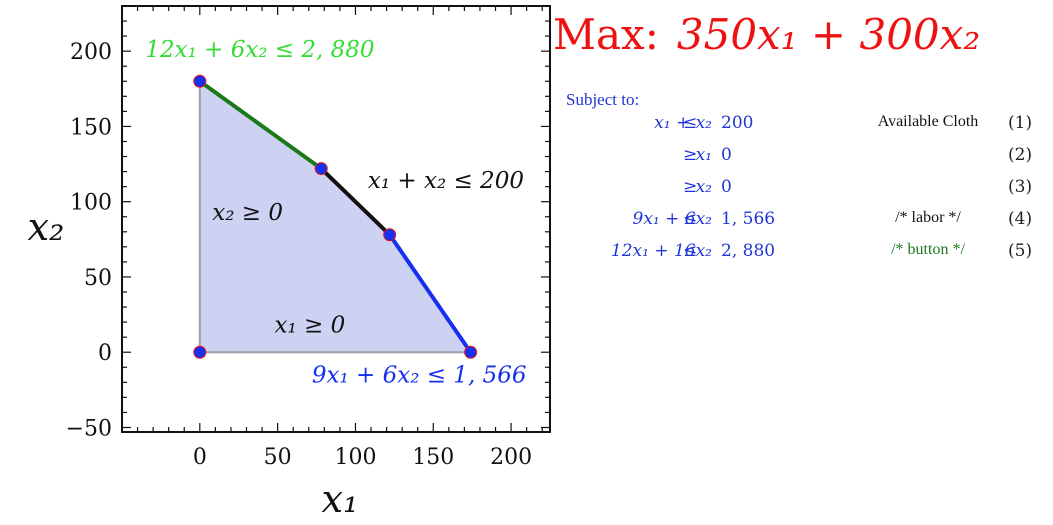  I want to click on constraint-lhs: x₁, so click(703, 155).